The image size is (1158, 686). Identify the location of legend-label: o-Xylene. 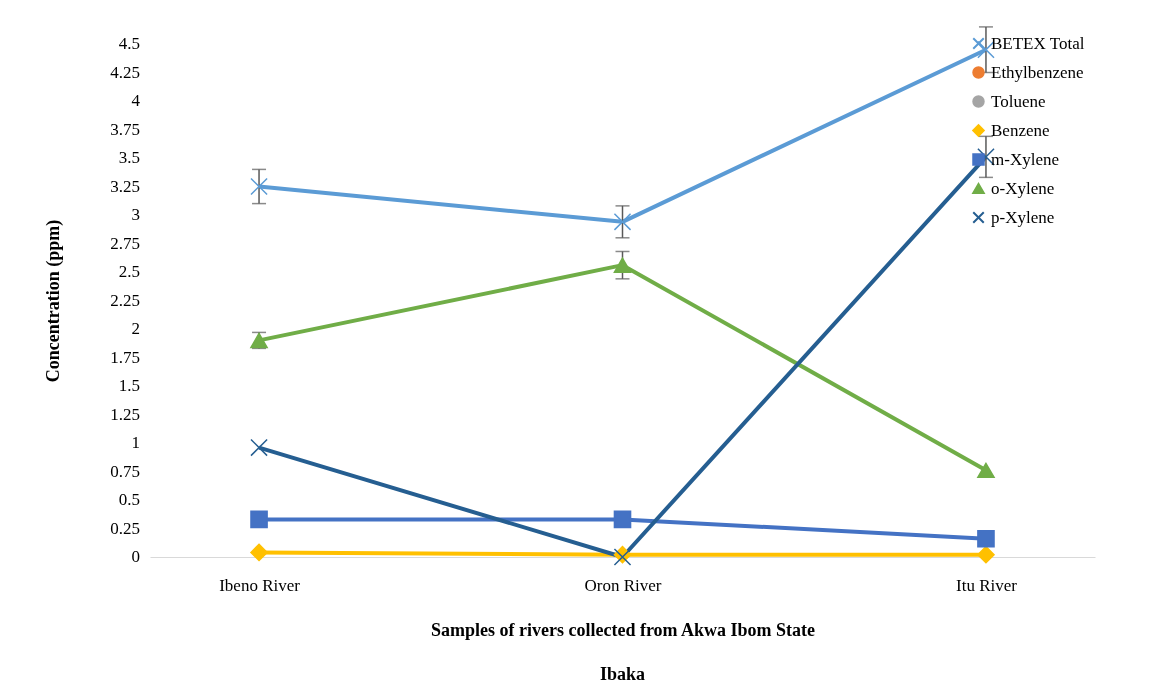
(1023, 188).